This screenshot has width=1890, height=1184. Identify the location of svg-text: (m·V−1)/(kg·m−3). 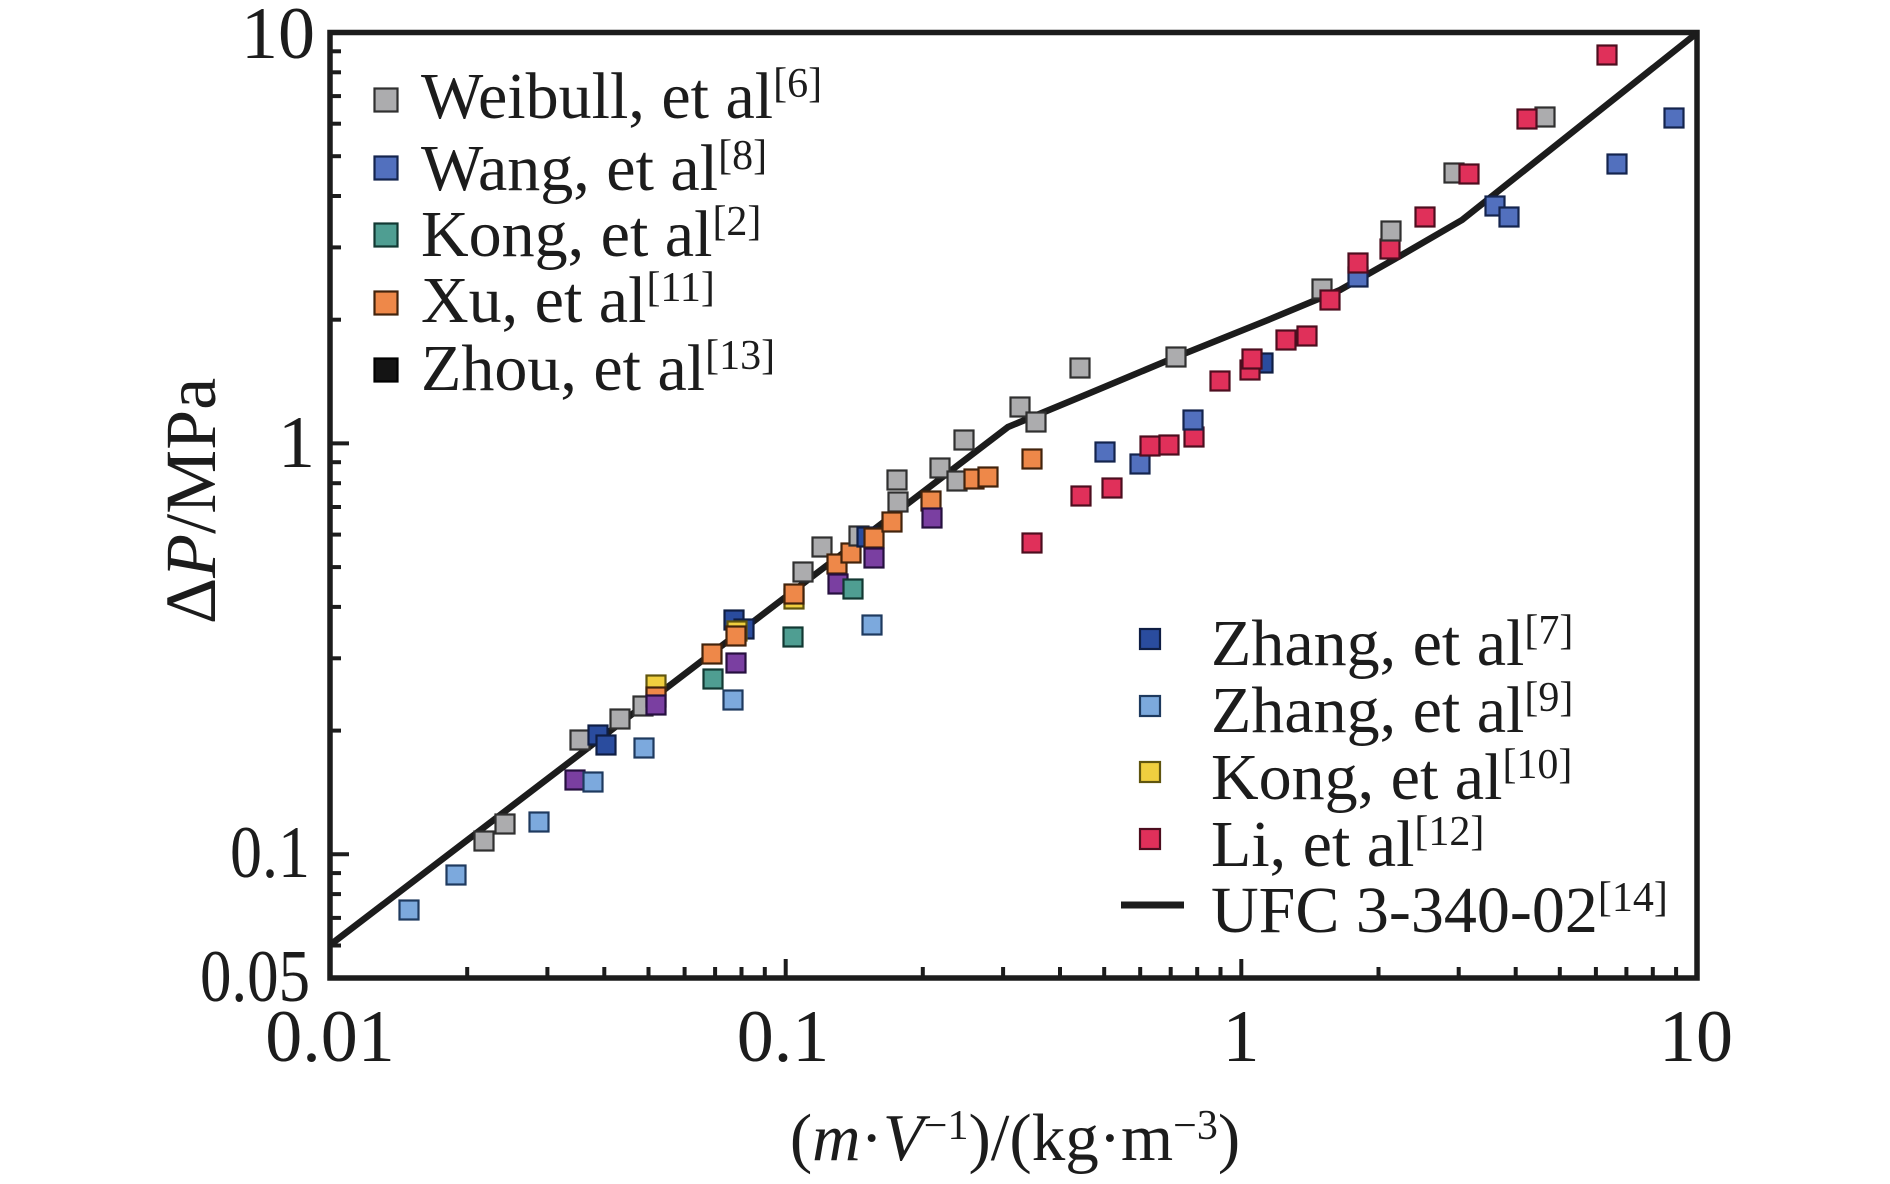
(1015, 1138).